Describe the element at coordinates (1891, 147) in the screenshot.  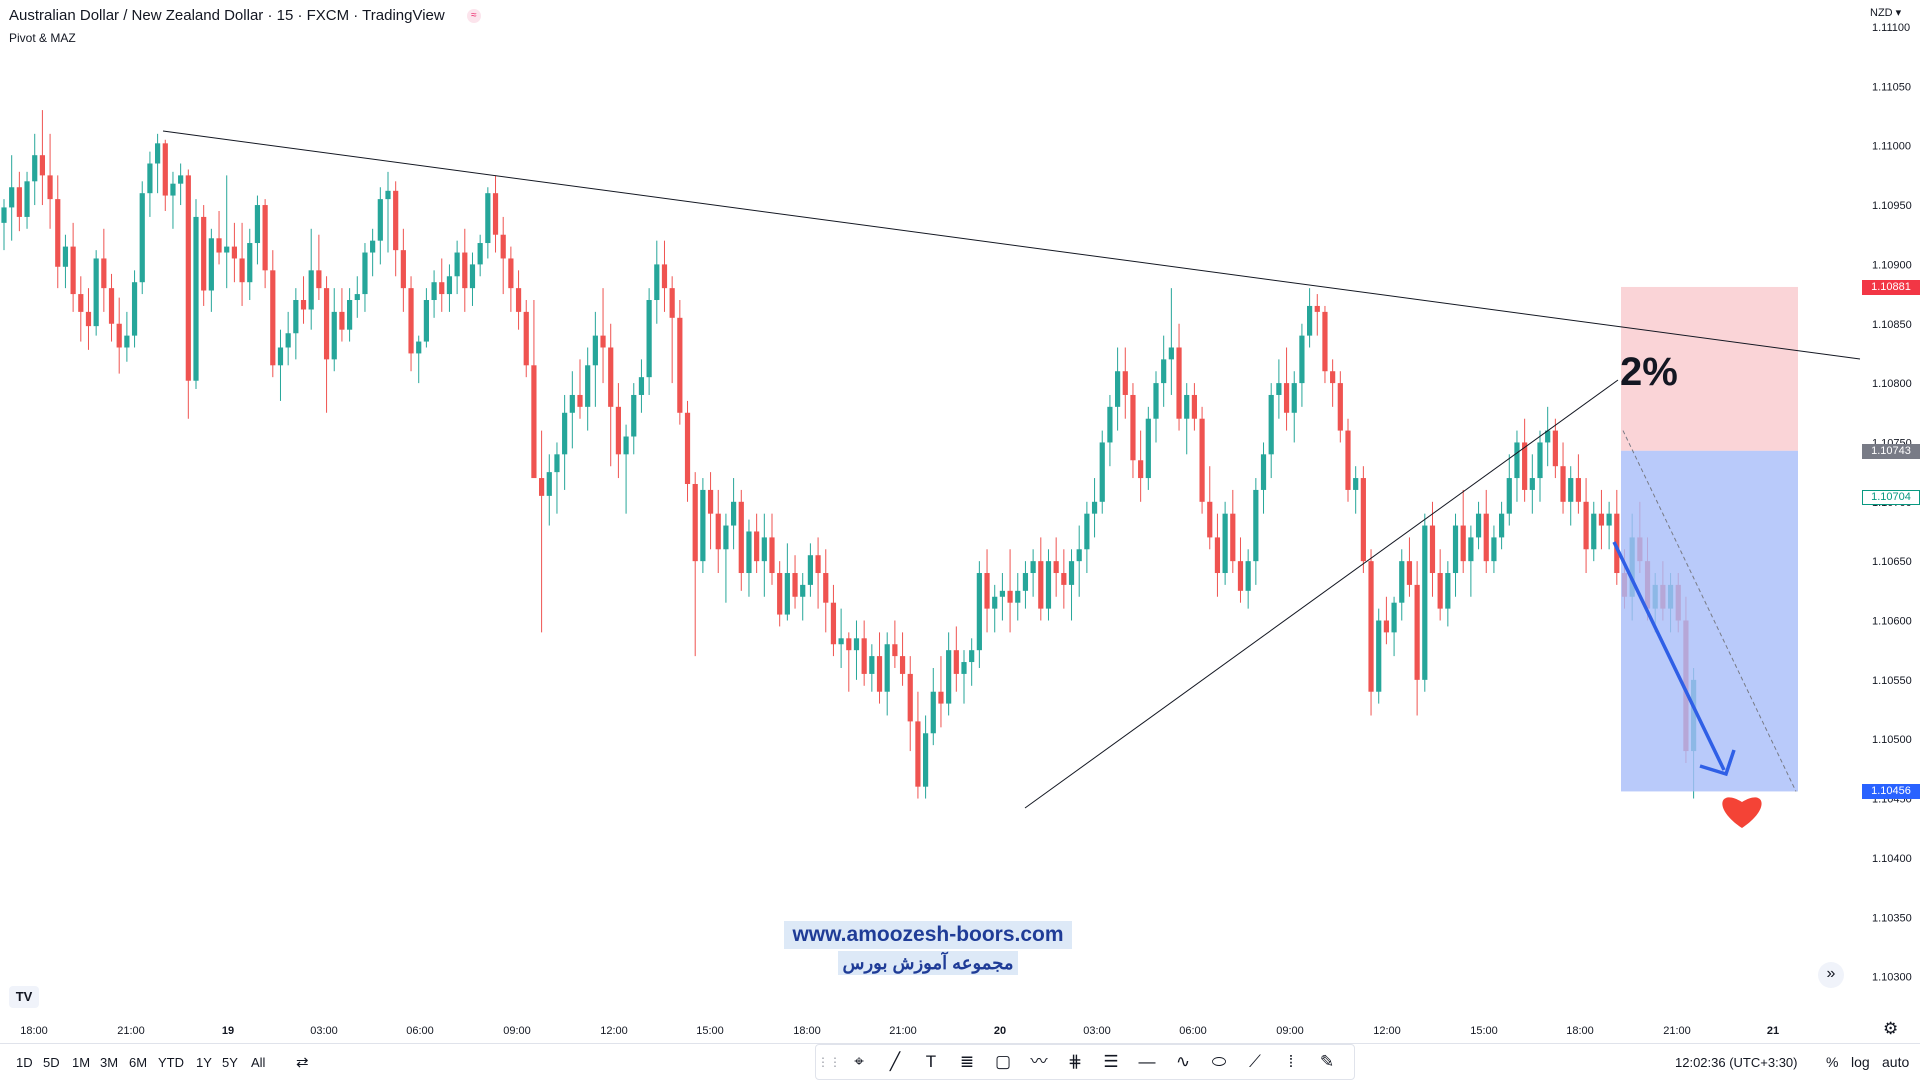
I see `price-tick-label: 1.11000` at that location.